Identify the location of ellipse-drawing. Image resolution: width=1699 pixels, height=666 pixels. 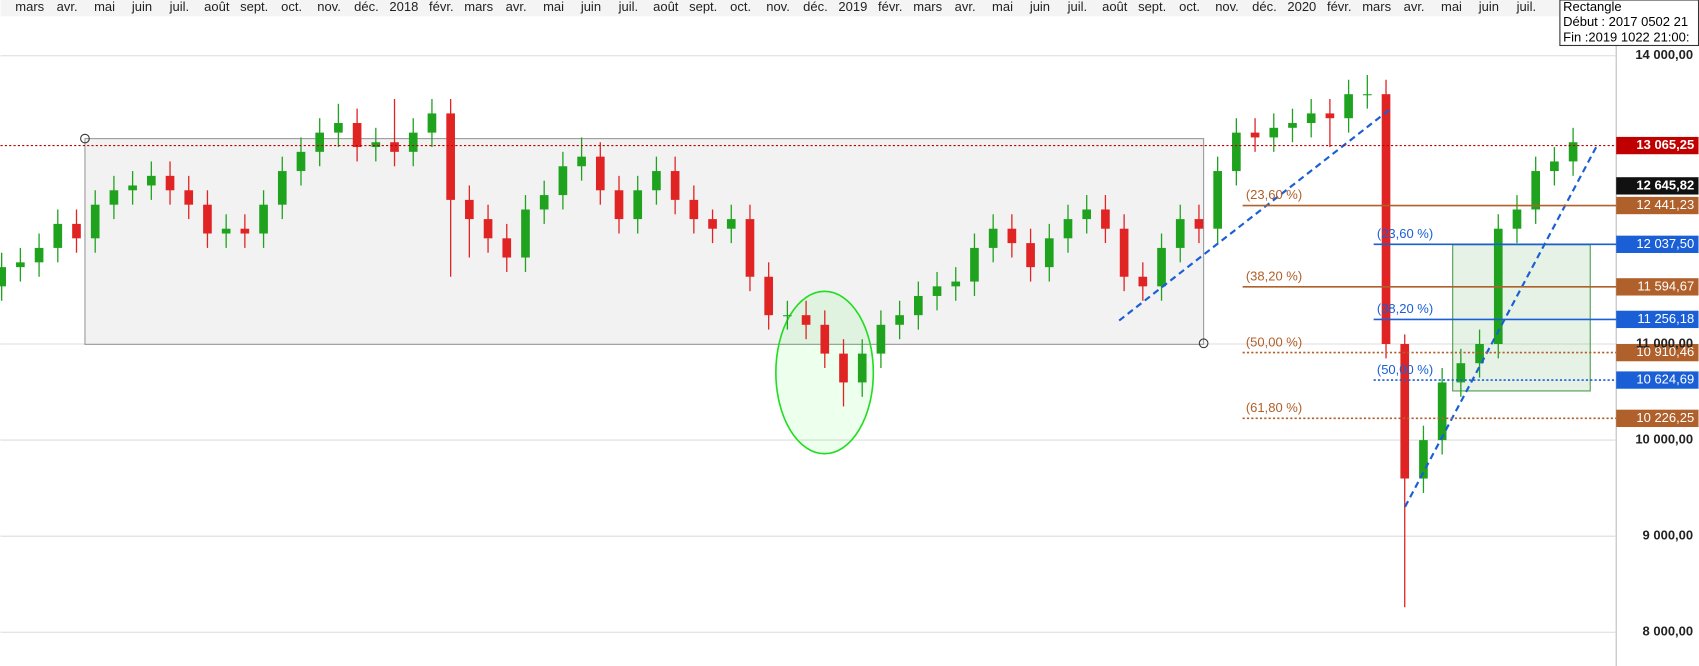
(825, 372).